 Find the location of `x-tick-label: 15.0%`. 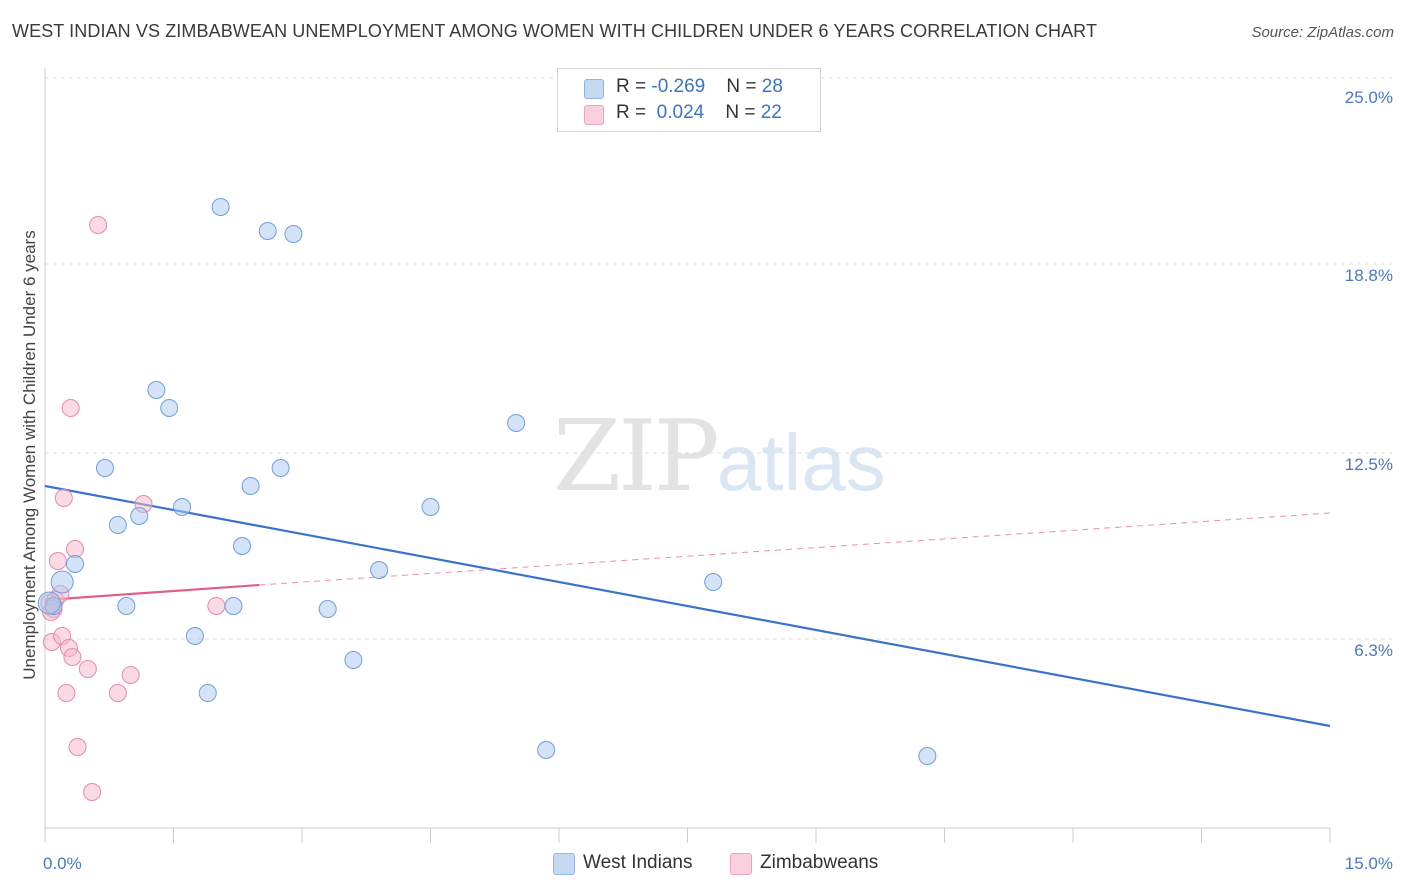

x-tick-label: 15.0% is located at coordinates (1369, 863).